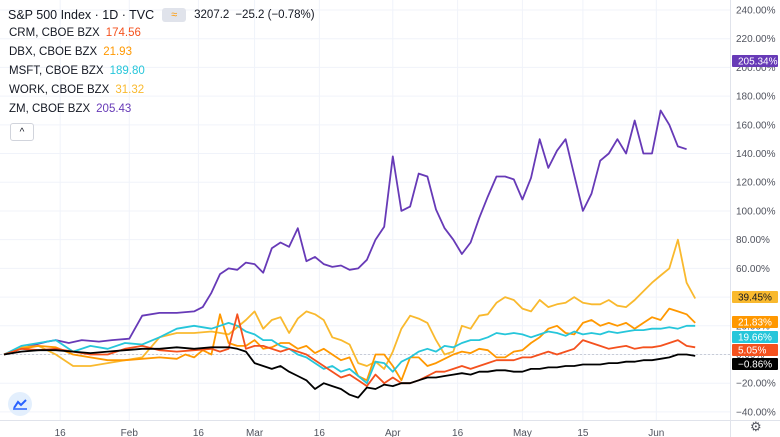  Describe the element at coordinates (212, 15) in the screenshot. I see `last-price: 3207.2` at that location.